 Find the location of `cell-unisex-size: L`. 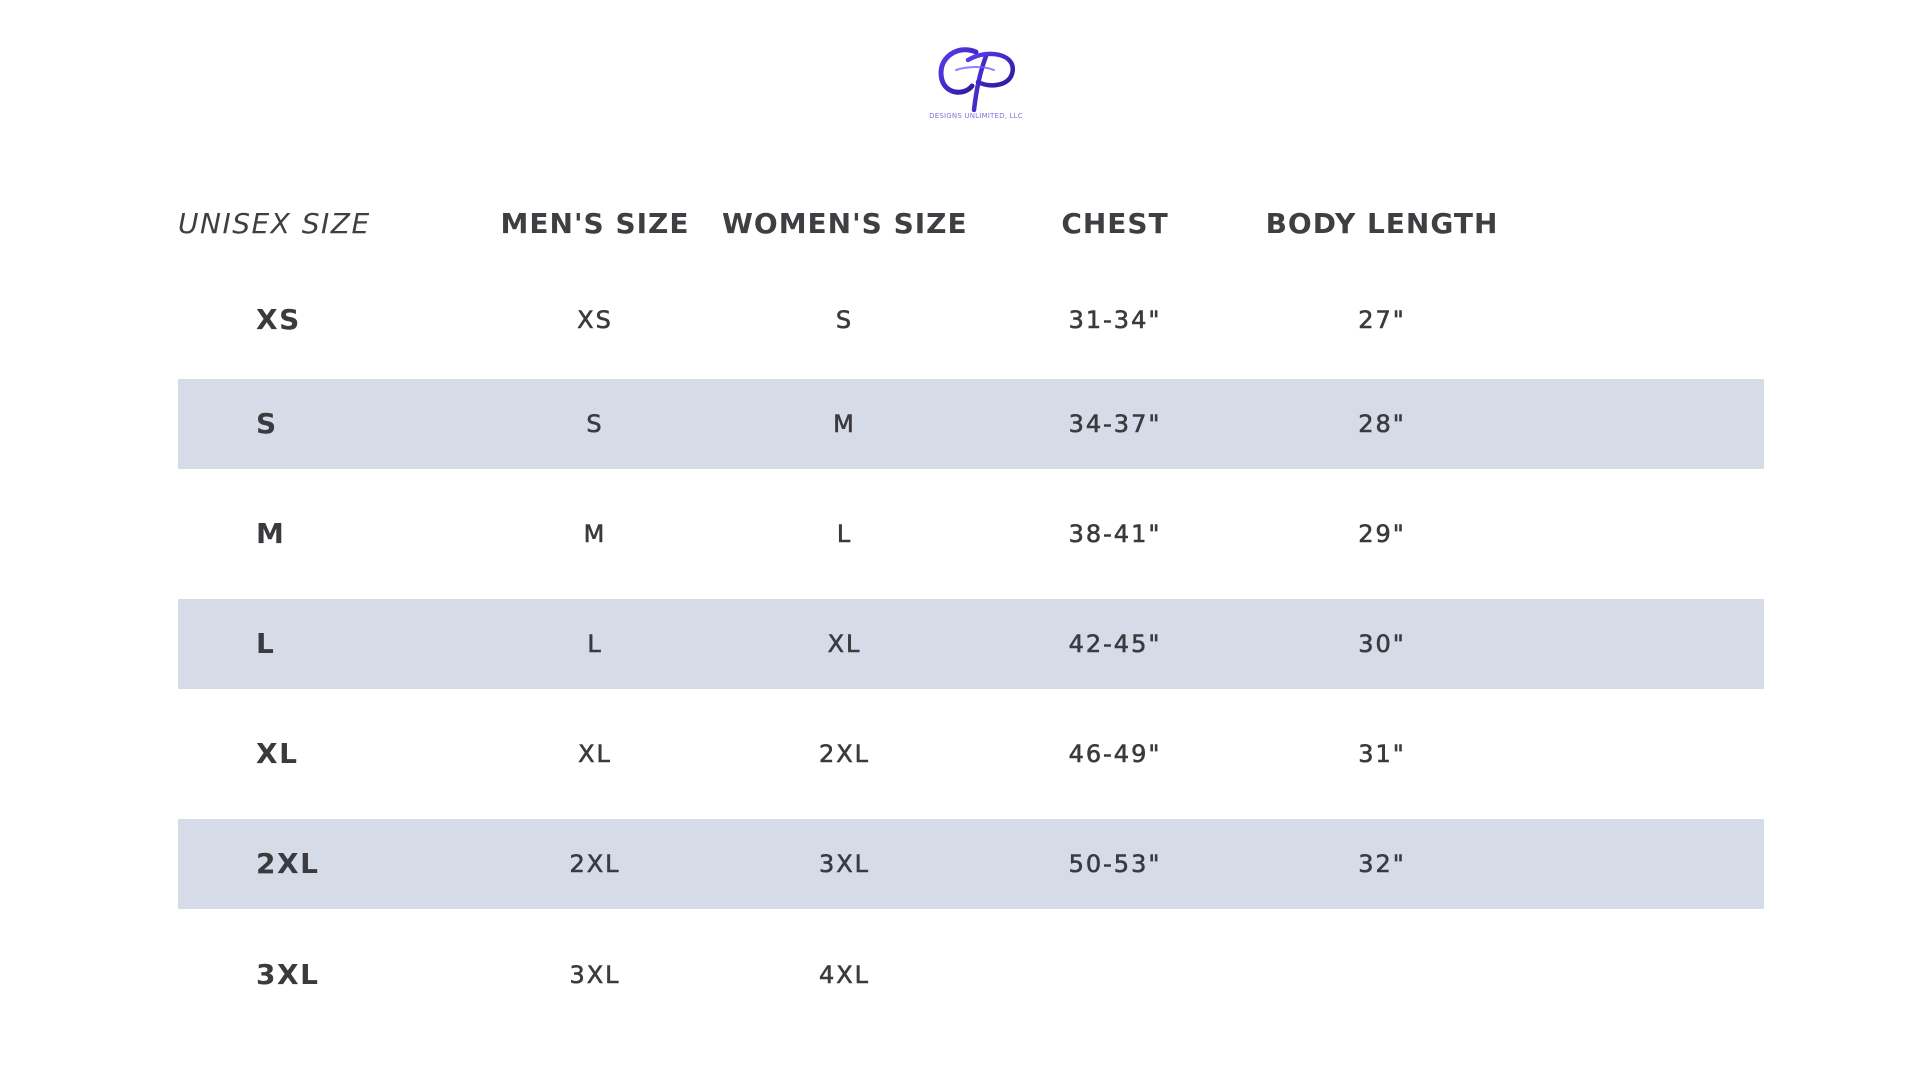

cell-unisex-size: L is located at coordinates (266, 643).